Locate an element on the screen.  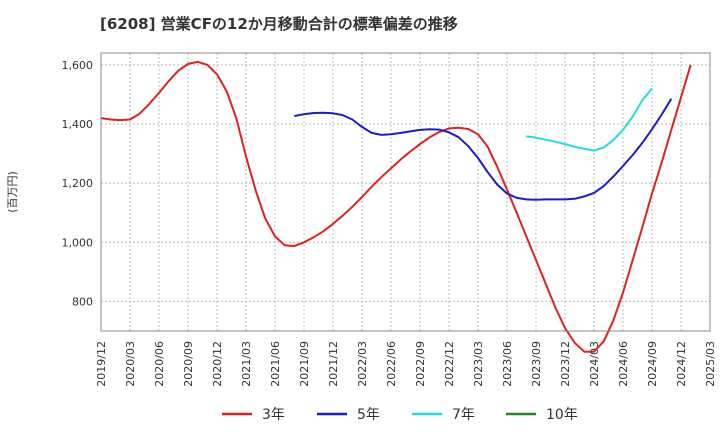
x-tick-label: 2022/06 is located at coordinates (391, 364).